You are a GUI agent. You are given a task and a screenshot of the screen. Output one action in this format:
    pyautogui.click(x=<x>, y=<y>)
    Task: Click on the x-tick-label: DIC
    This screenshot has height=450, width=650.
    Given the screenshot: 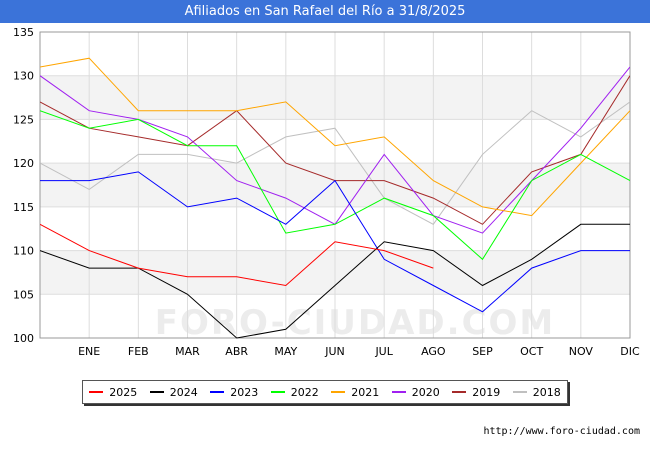 What is the action you would take?
    pyautogui.click(x=630, y=351)
    